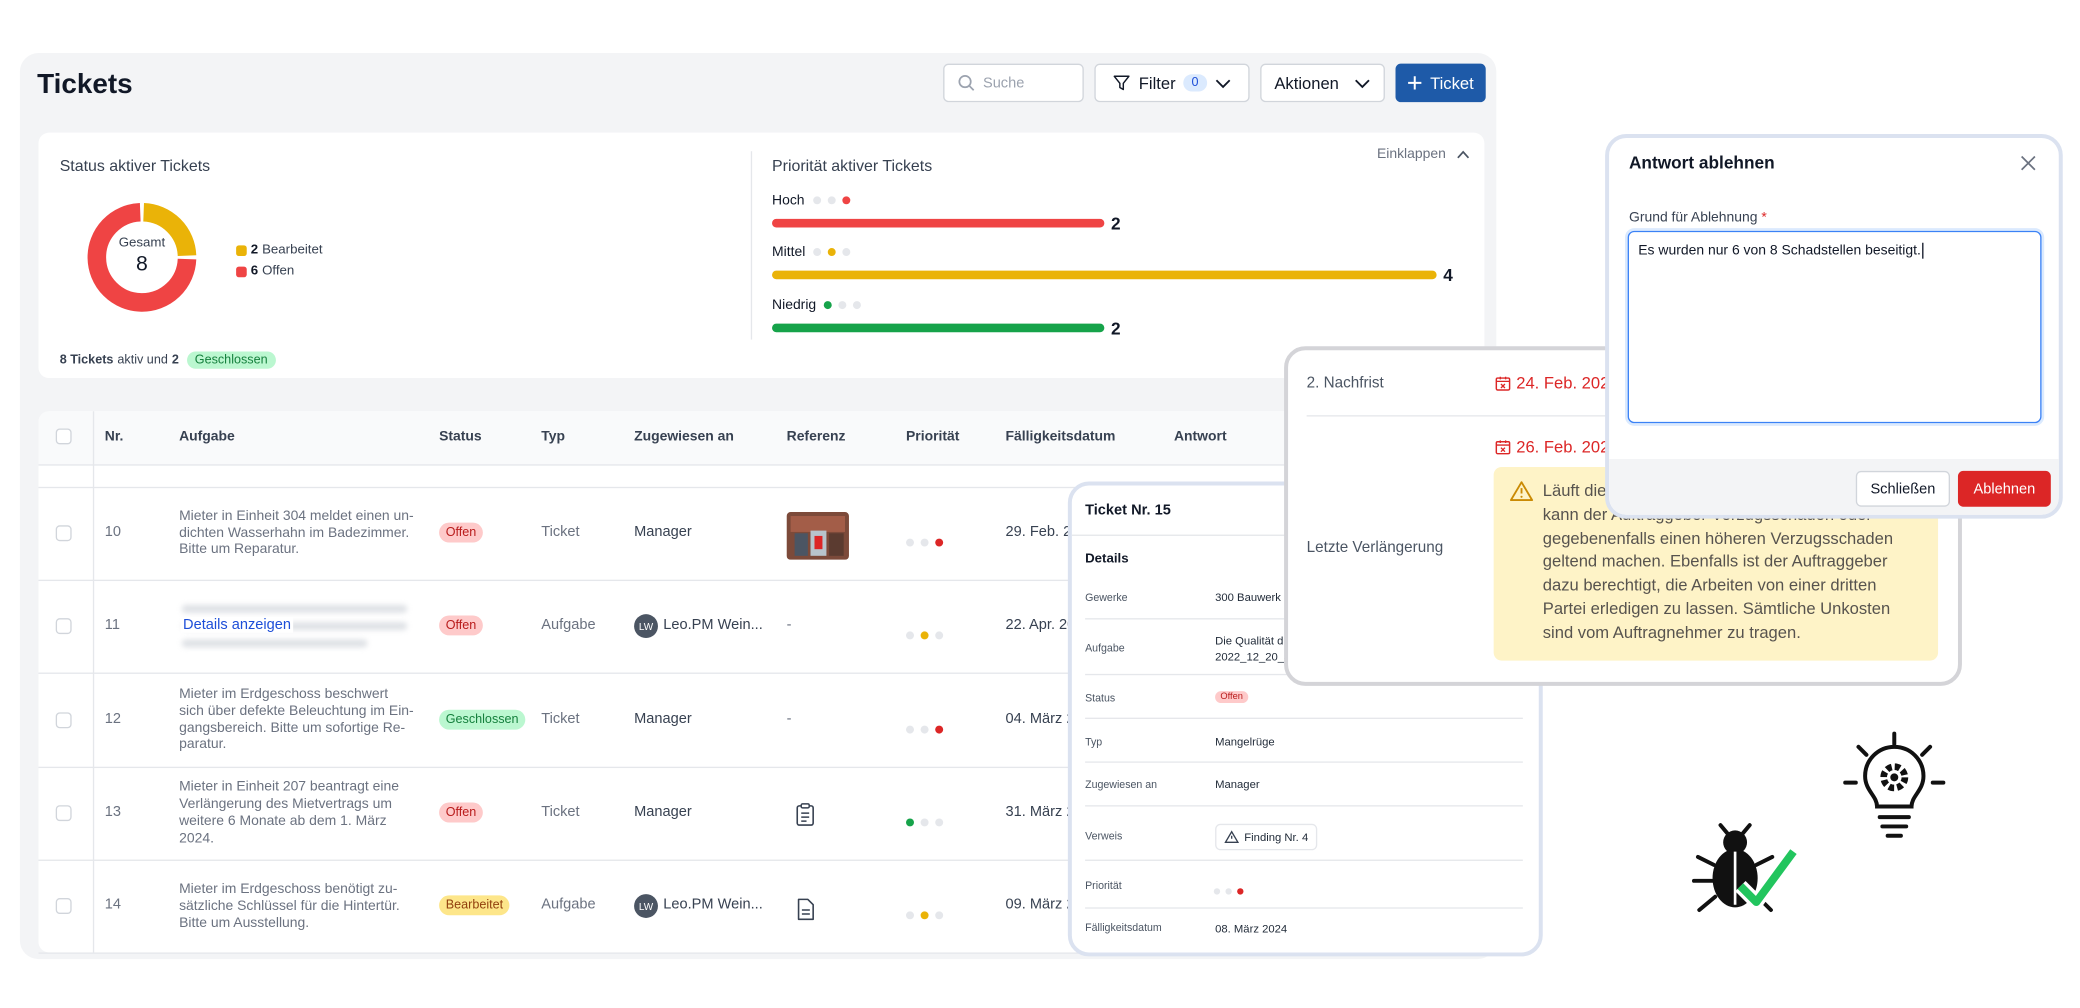  I want to click on summary-closed-count: 2, so click(175, 360).